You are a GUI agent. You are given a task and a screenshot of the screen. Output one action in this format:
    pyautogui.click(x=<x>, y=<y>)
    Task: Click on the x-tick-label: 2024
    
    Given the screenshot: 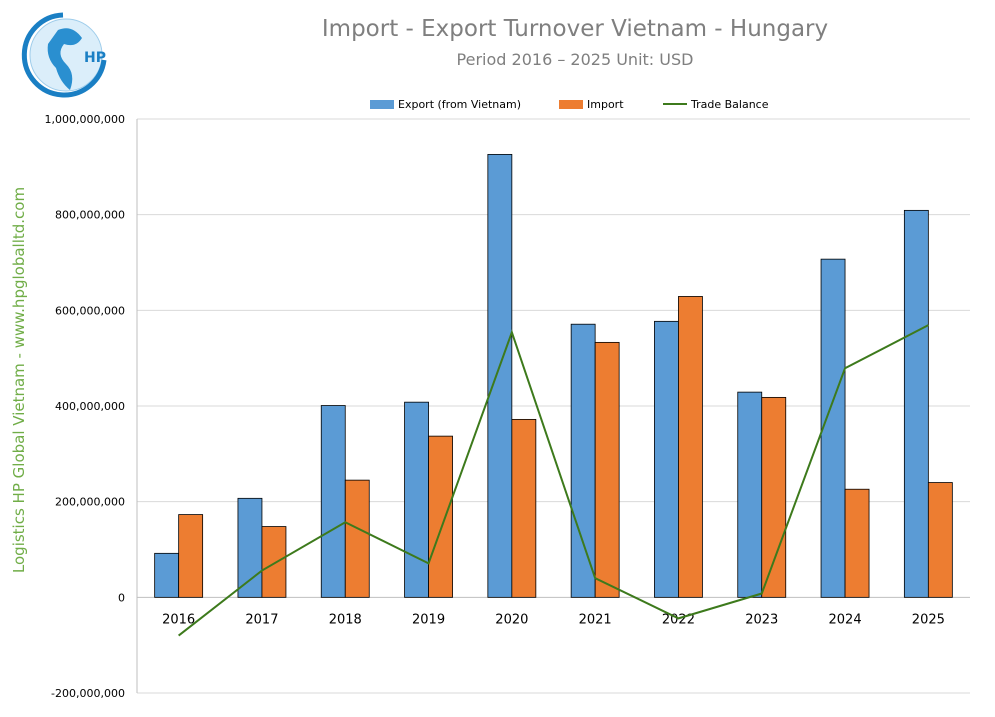 What is the action you would take?
    pyautogui.click(x=845, y=619)
    